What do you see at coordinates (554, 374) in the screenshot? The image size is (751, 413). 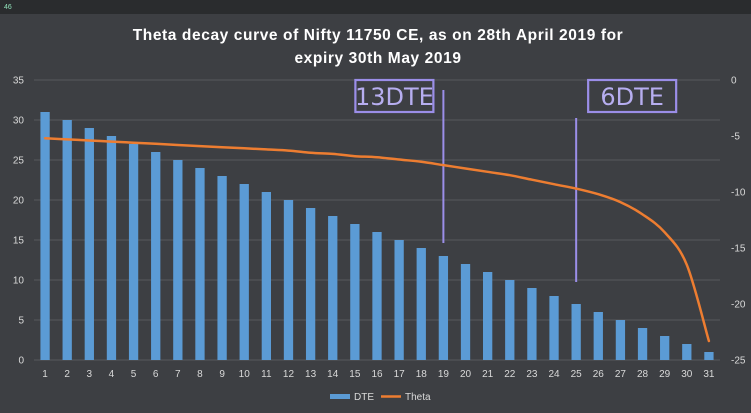 I see `x-axis-tick-label: 24` at bounding box center [554, 374].